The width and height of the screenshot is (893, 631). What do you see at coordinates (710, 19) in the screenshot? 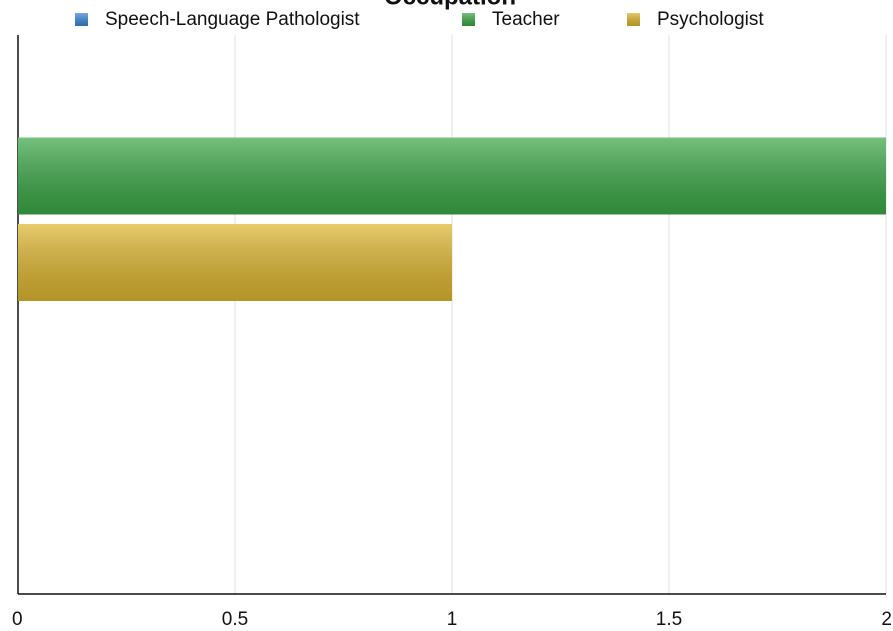
I see `legend-label: Psychologist` at bounding box center [710, 19].